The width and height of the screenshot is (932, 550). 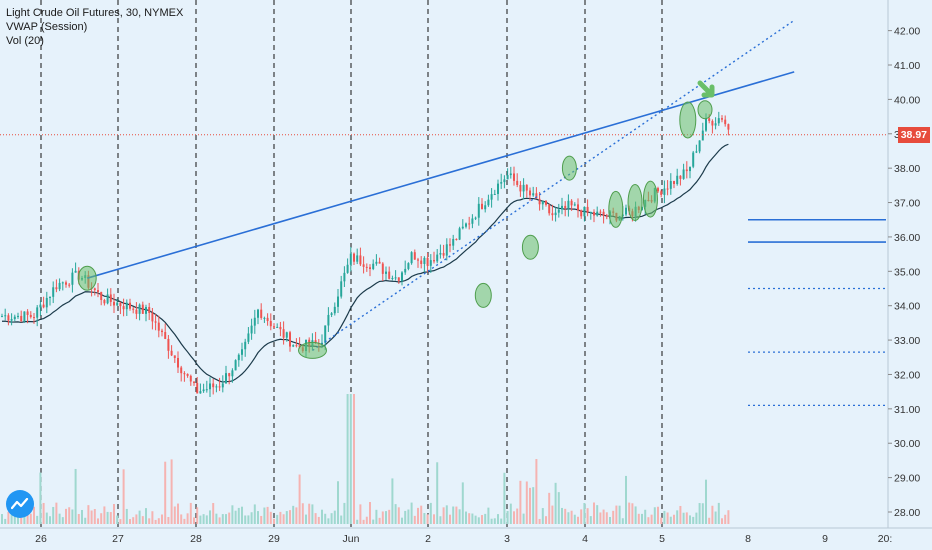 What do you see at coordinates (25, 41) in the screenshot?
I see `legend-vol: Vol (20)` at bounding box center [25, 41].